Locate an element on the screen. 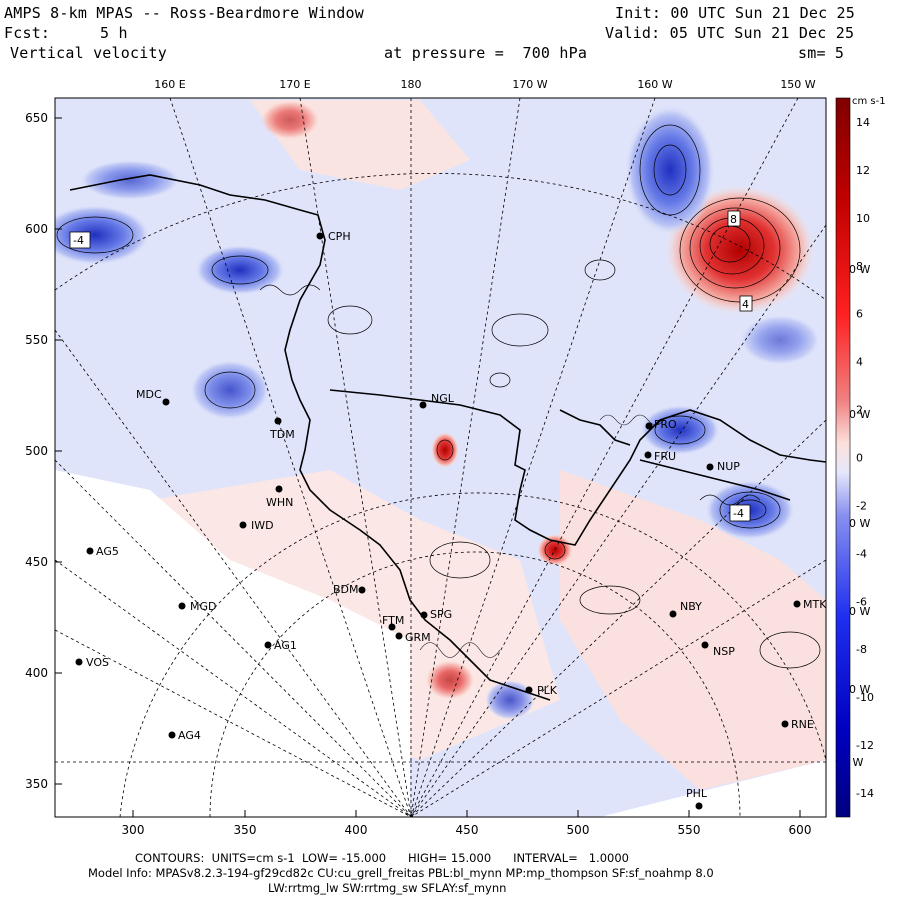 This screenshot has height=900, width=900. y-axis: 650 600 550 500 450 400 350 is located at coordinates (36, 451).